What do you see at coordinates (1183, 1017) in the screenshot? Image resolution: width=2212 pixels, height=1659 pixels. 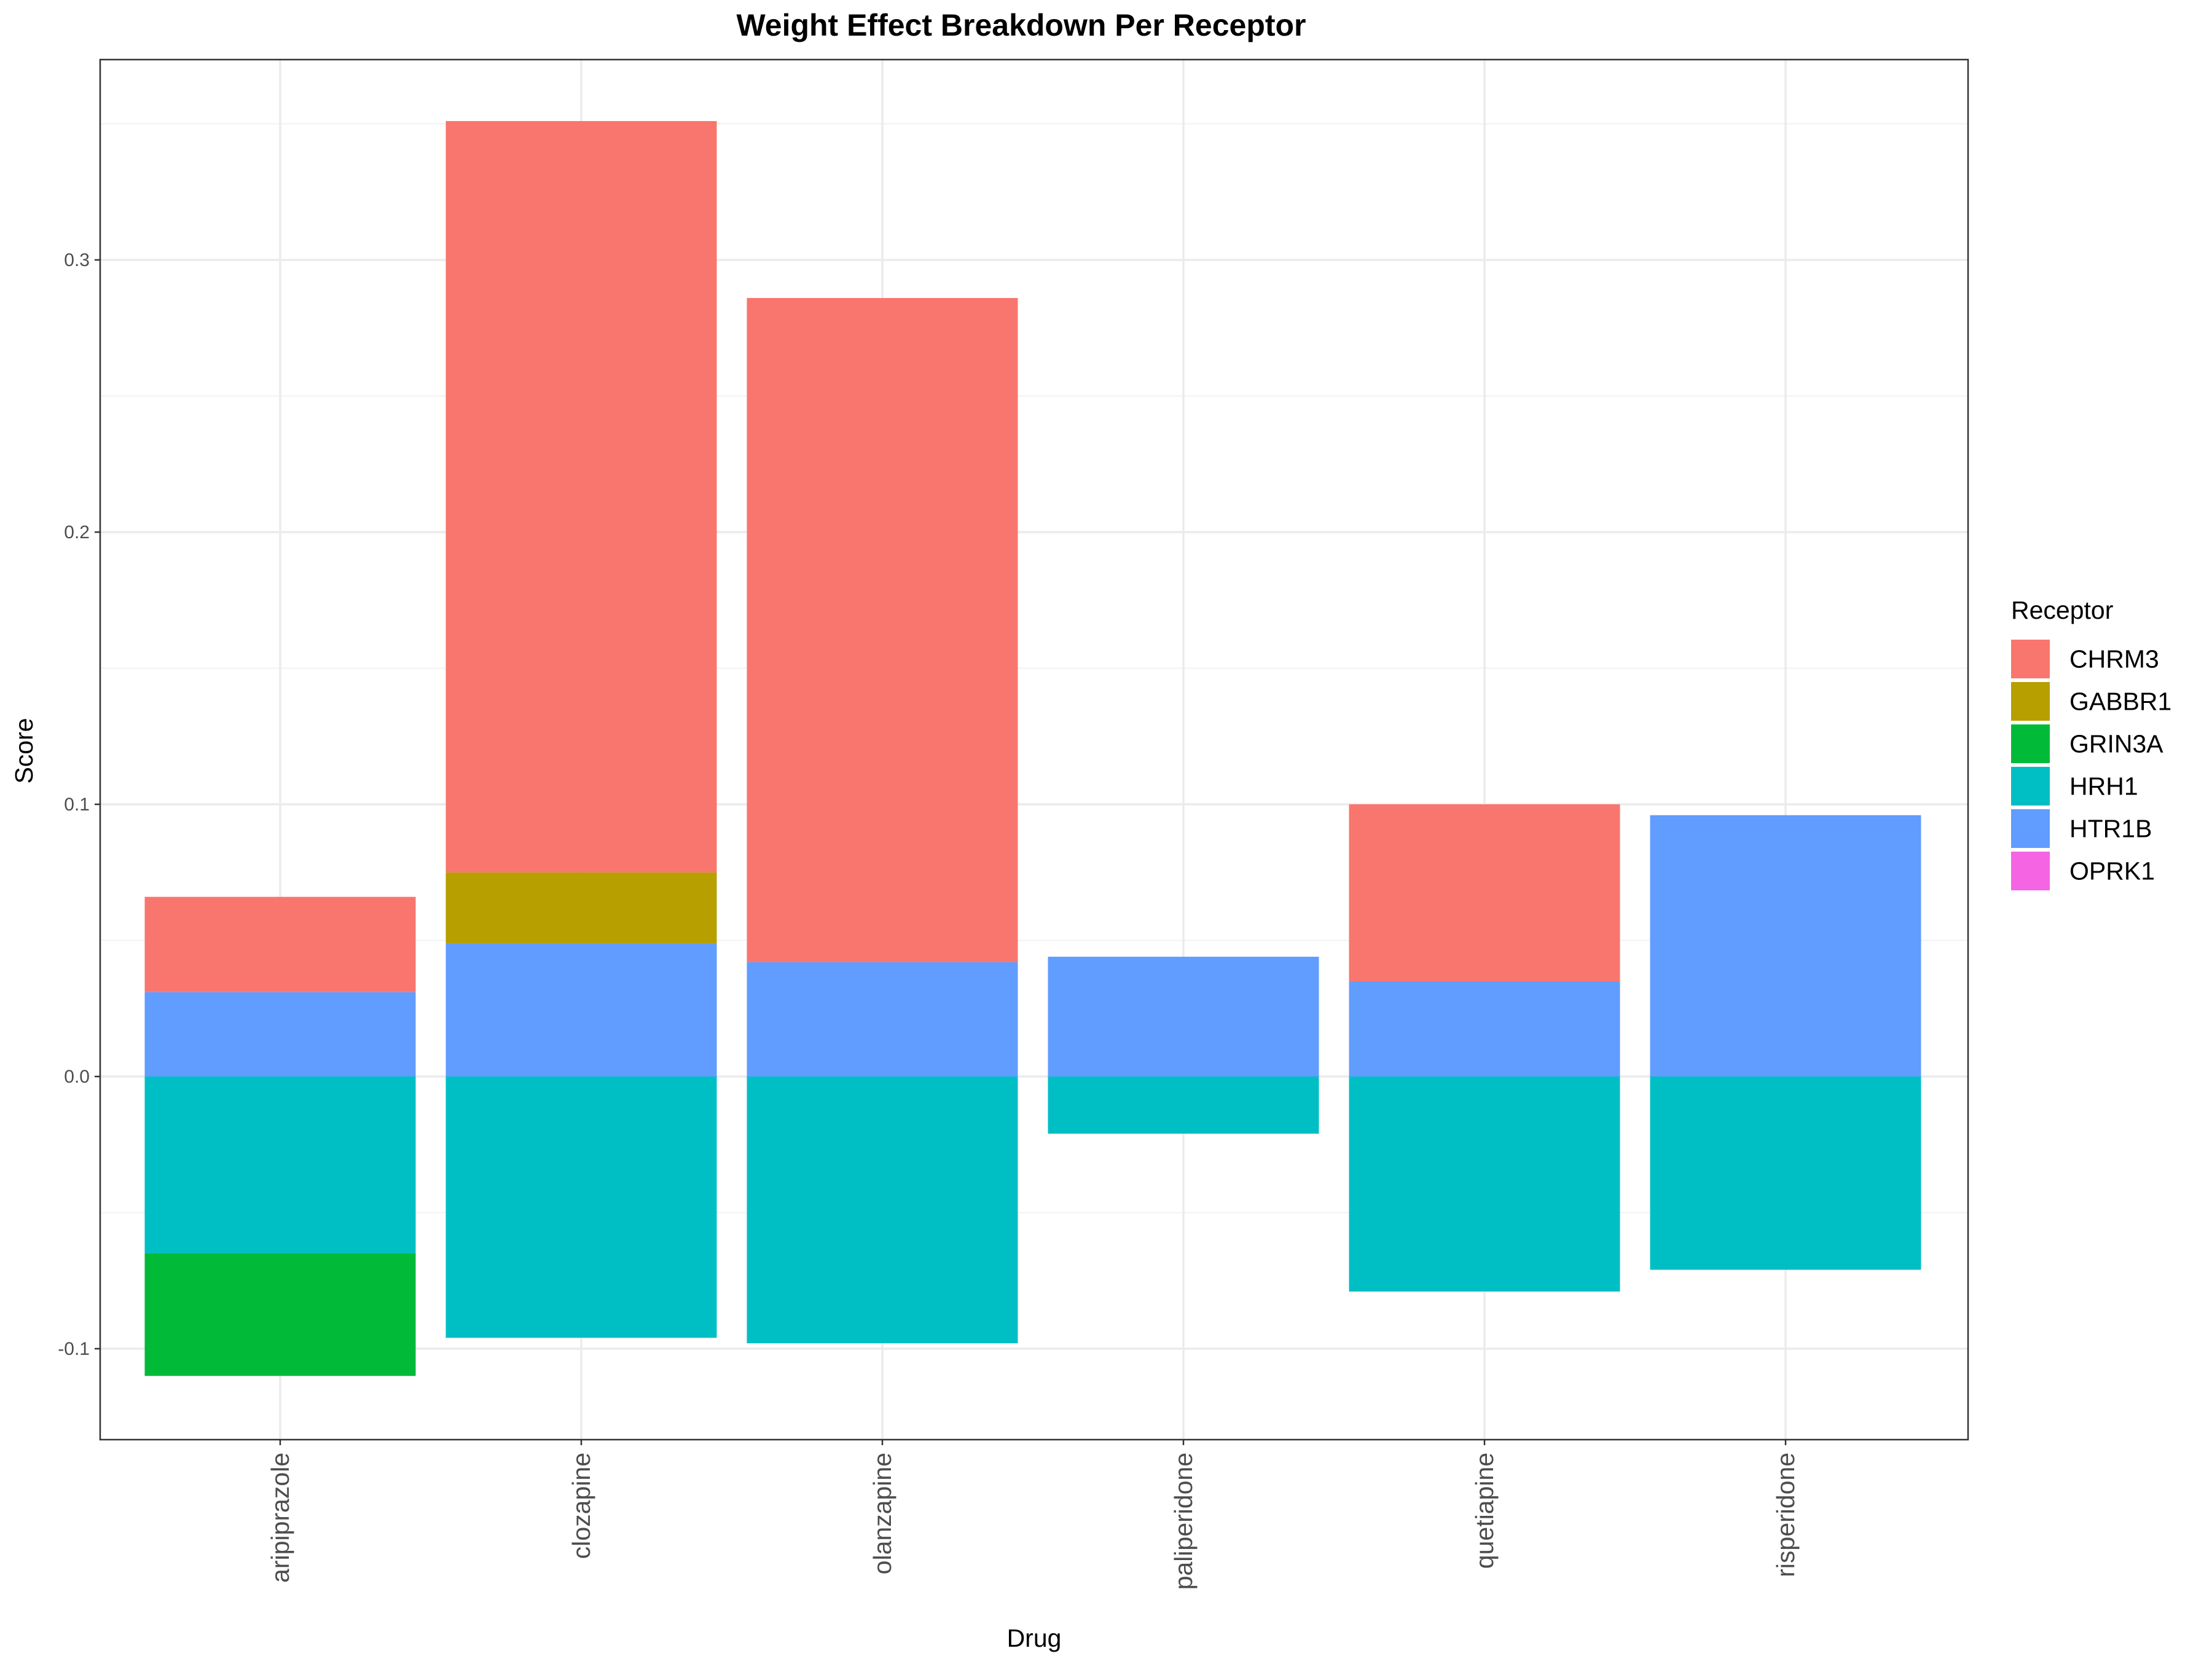 I see `bar-paliperidone-htr1b` at bounding box center [1183, 1017].